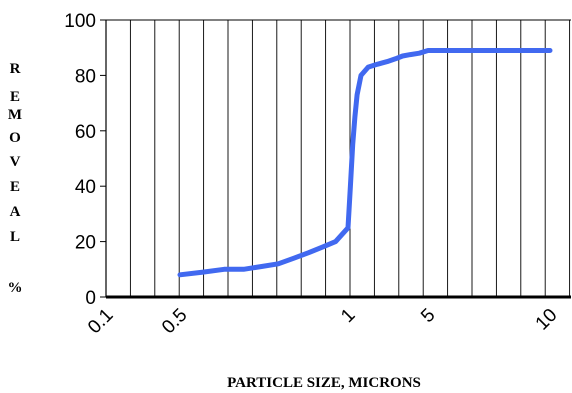 This screenshot has width=572, height=393. What do you see at coordinates (90, 298) in the screenshot?
I see `y-tick-label: 0` at bounding box center [90, 298].